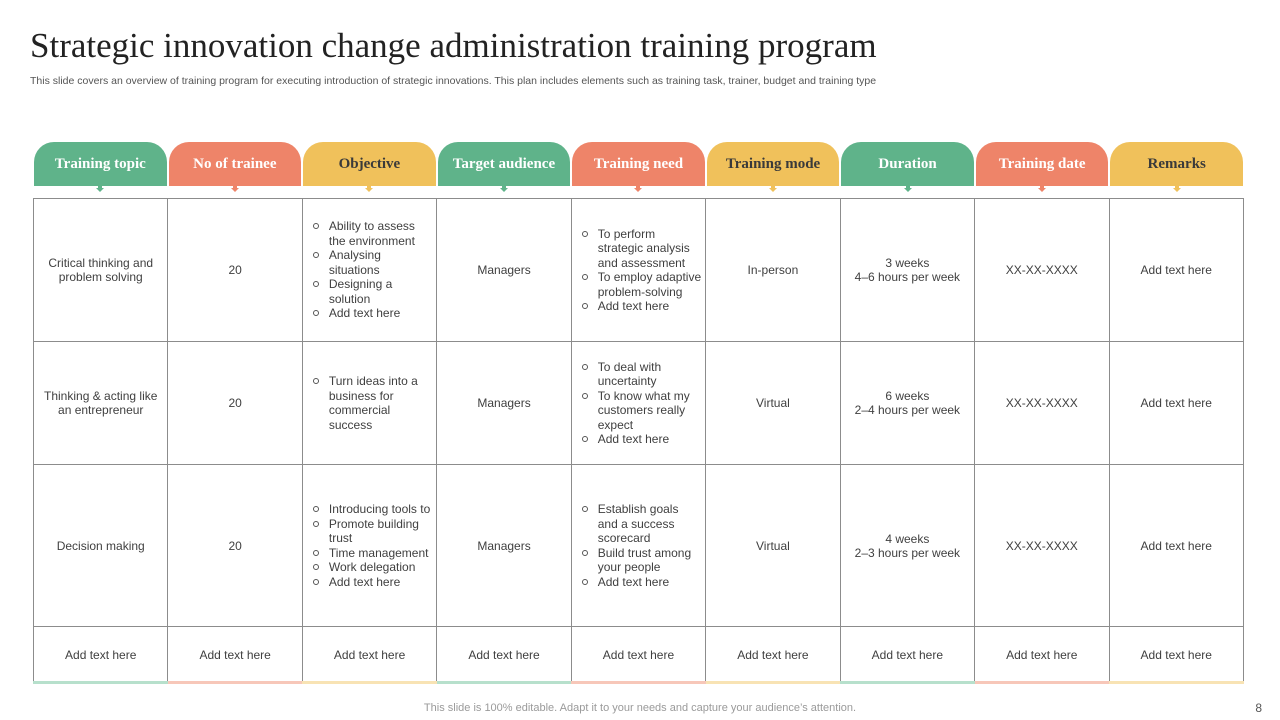 The image size is (1280, 720). I want to click on header-remarks: Remarks, so click(1176, 167).